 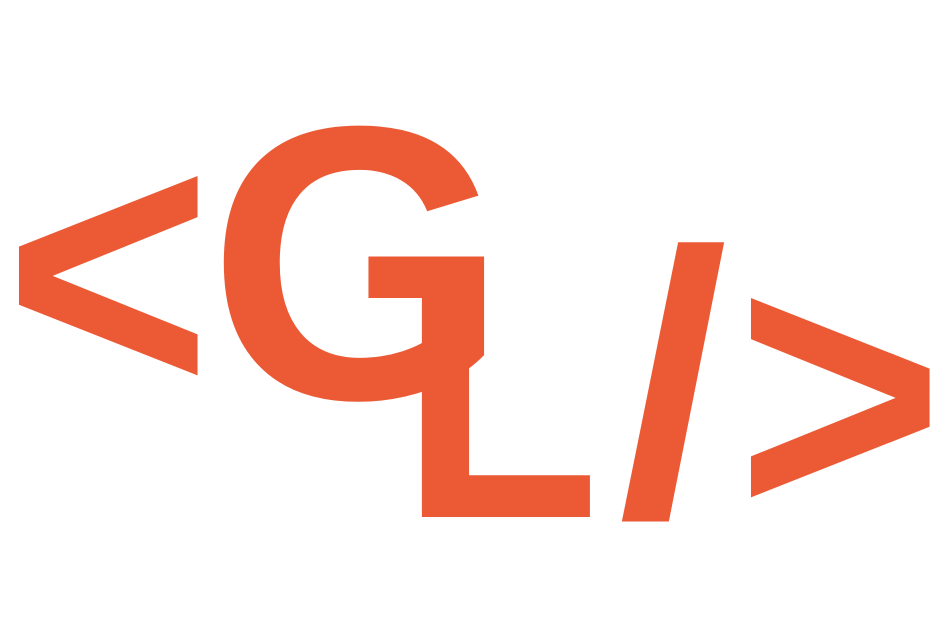 I want to click on slash: /, so click(x=673, y=385).